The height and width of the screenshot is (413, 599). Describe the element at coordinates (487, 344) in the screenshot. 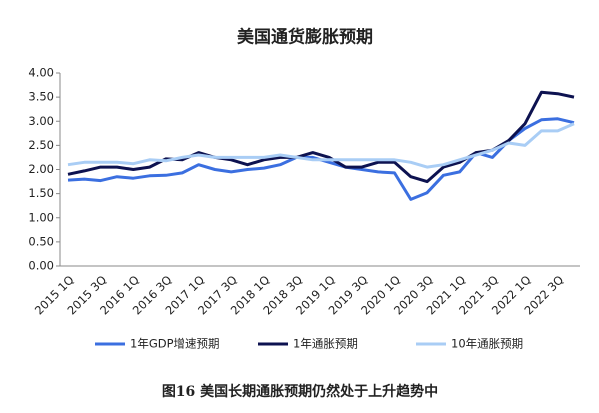

I see `legend-label: 10年通胀预期` at that location.